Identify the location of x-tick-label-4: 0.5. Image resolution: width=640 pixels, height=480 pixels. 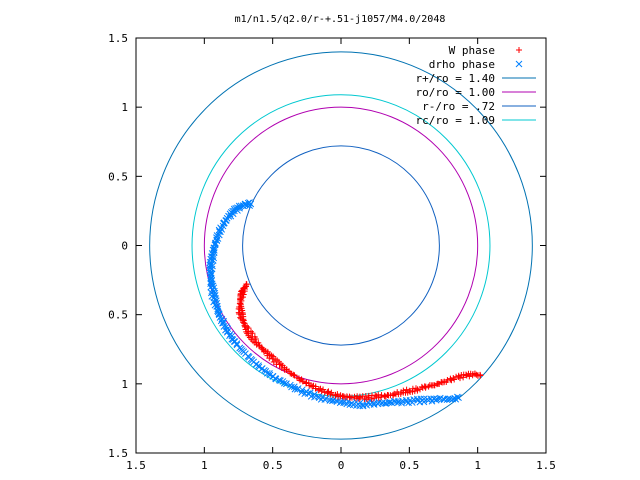
(409, 465).